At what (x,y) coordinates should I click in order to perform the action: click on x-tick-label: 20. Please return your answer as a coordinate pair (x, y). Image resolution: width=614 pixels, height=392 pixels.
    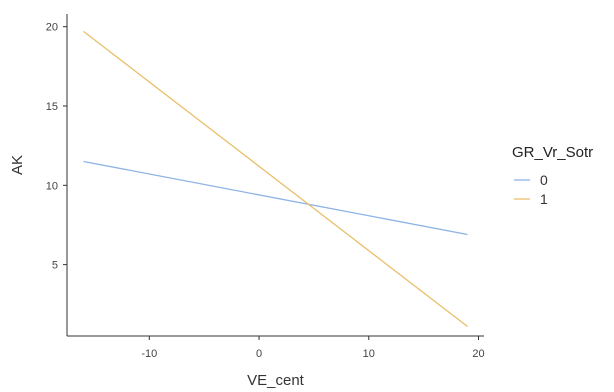
    Looking at the image, I should click on (478, 354).